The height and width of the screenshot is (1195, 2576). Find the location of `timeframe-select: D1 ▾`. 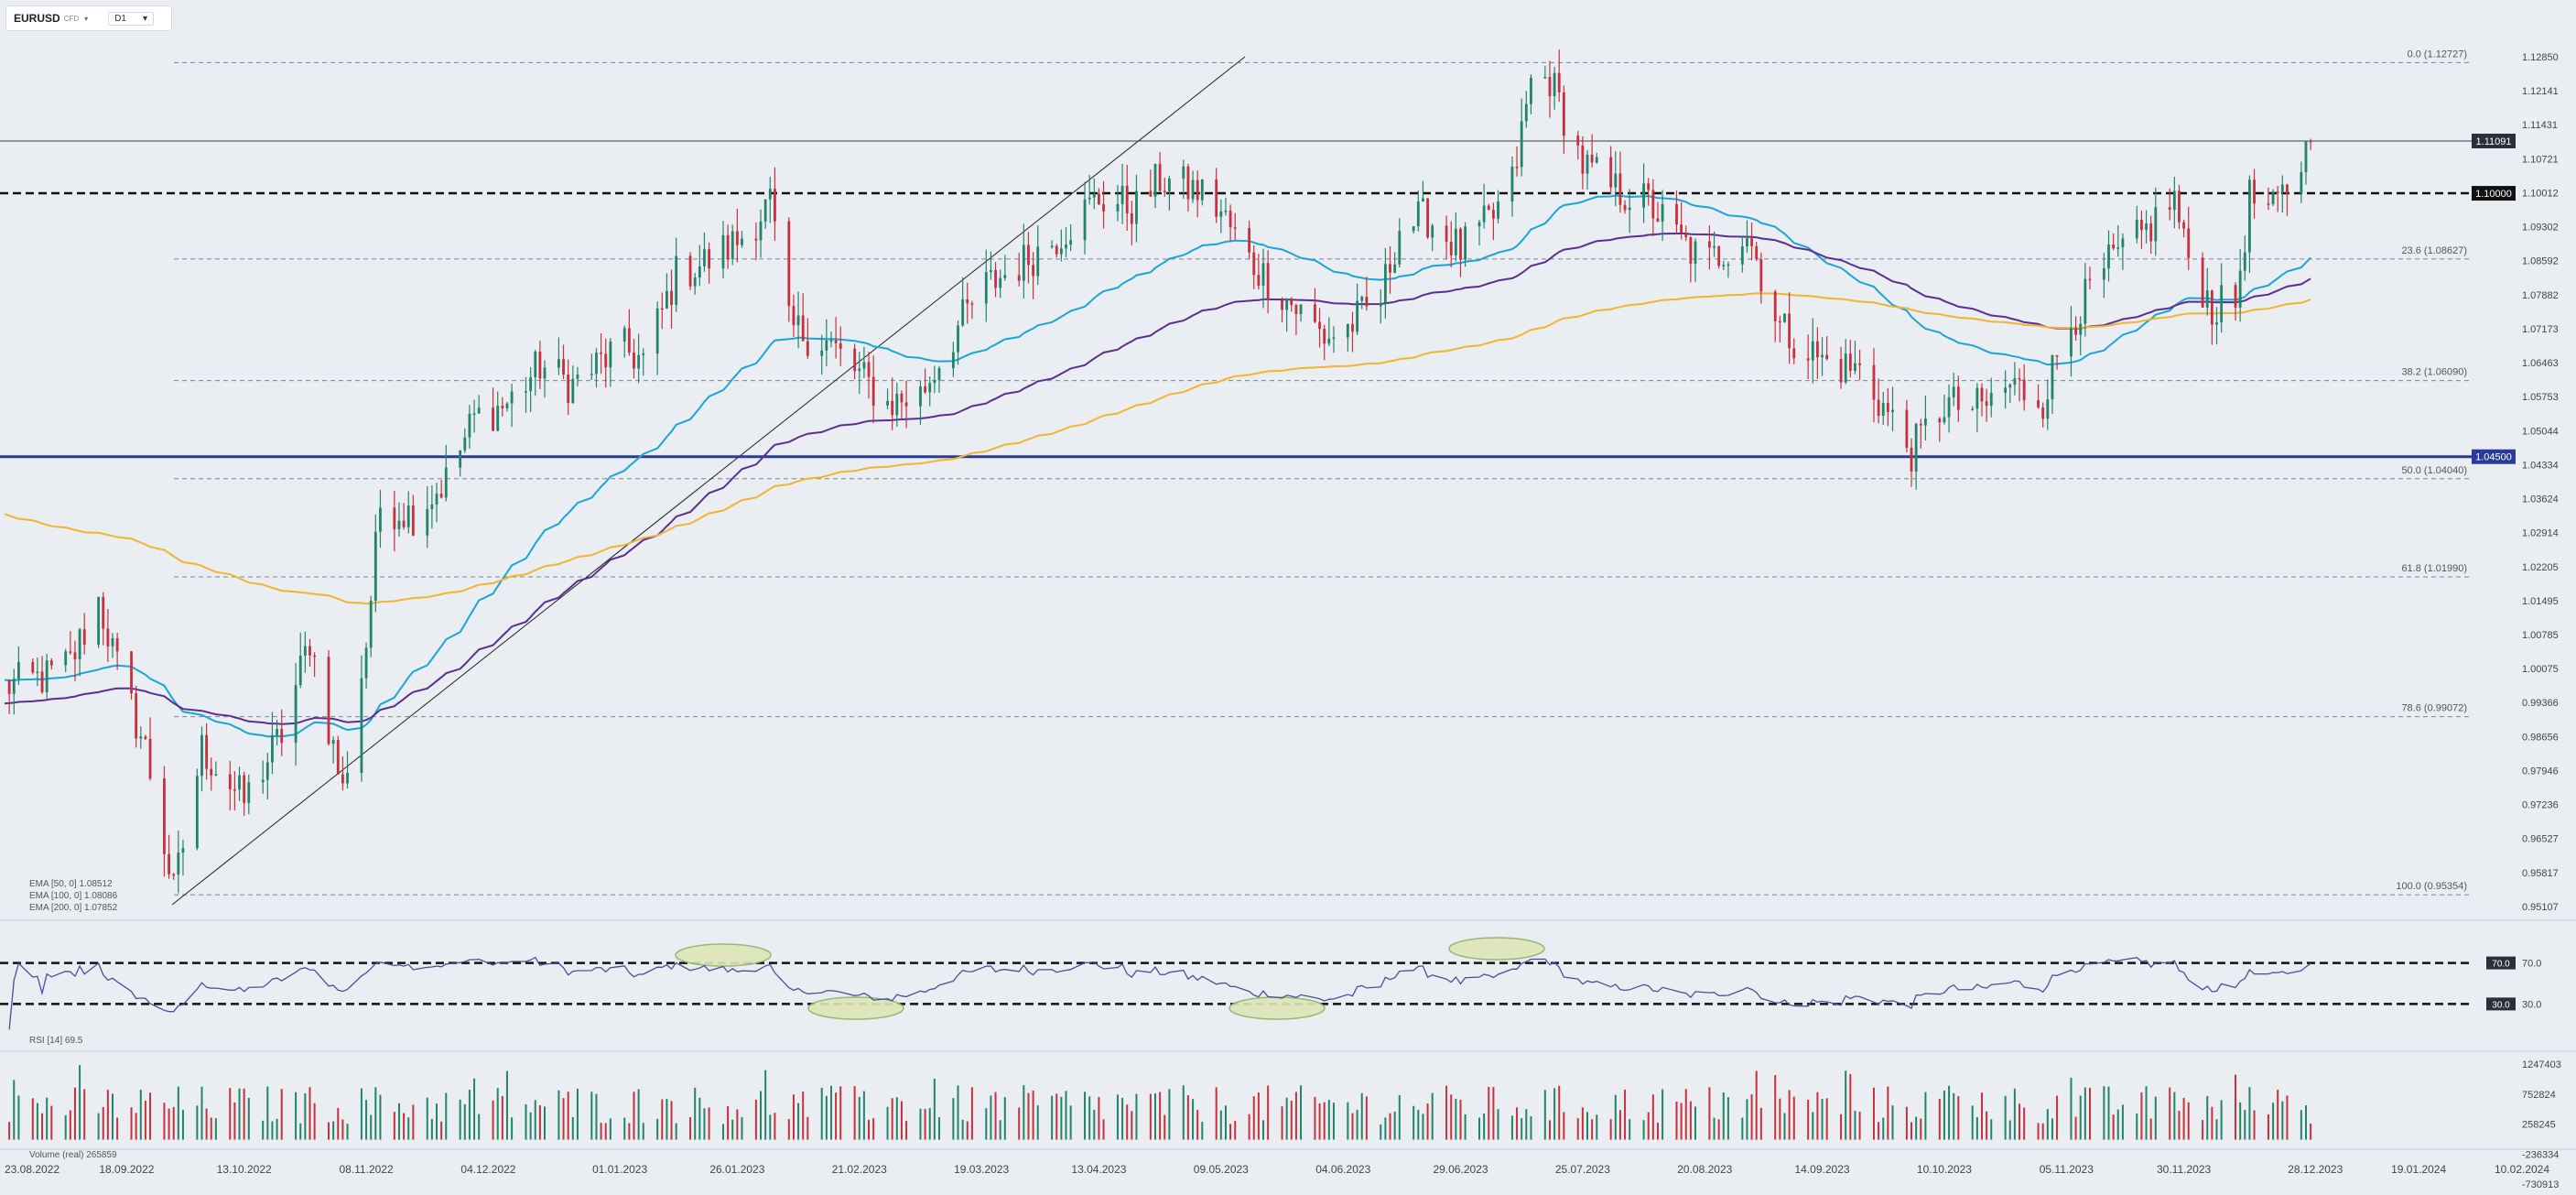

timeframe-select: D1 ▾ is located at coordinates (131, 18).